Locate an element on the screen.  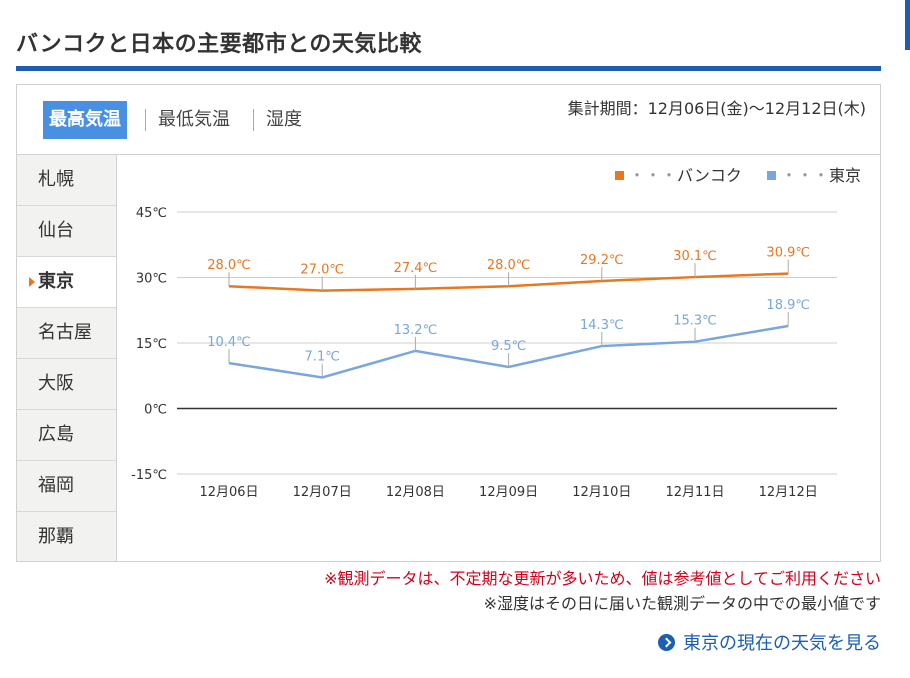
x-tick-label: 12月11日 is located at coordinates (694, 492).